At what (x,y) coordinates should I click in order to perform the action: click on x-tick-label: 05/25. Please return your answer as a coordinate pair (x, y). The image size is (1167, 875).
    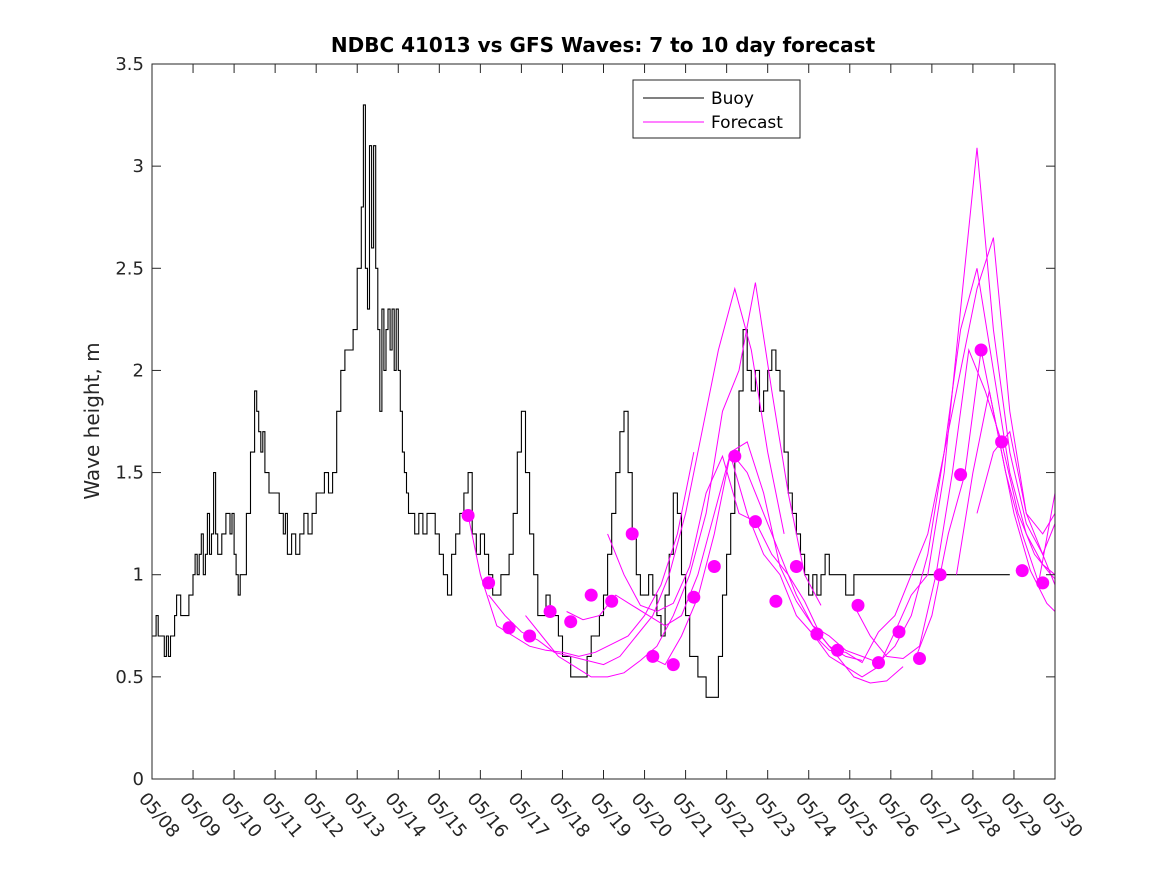
    Looking at the image, I should click on (856, 815).